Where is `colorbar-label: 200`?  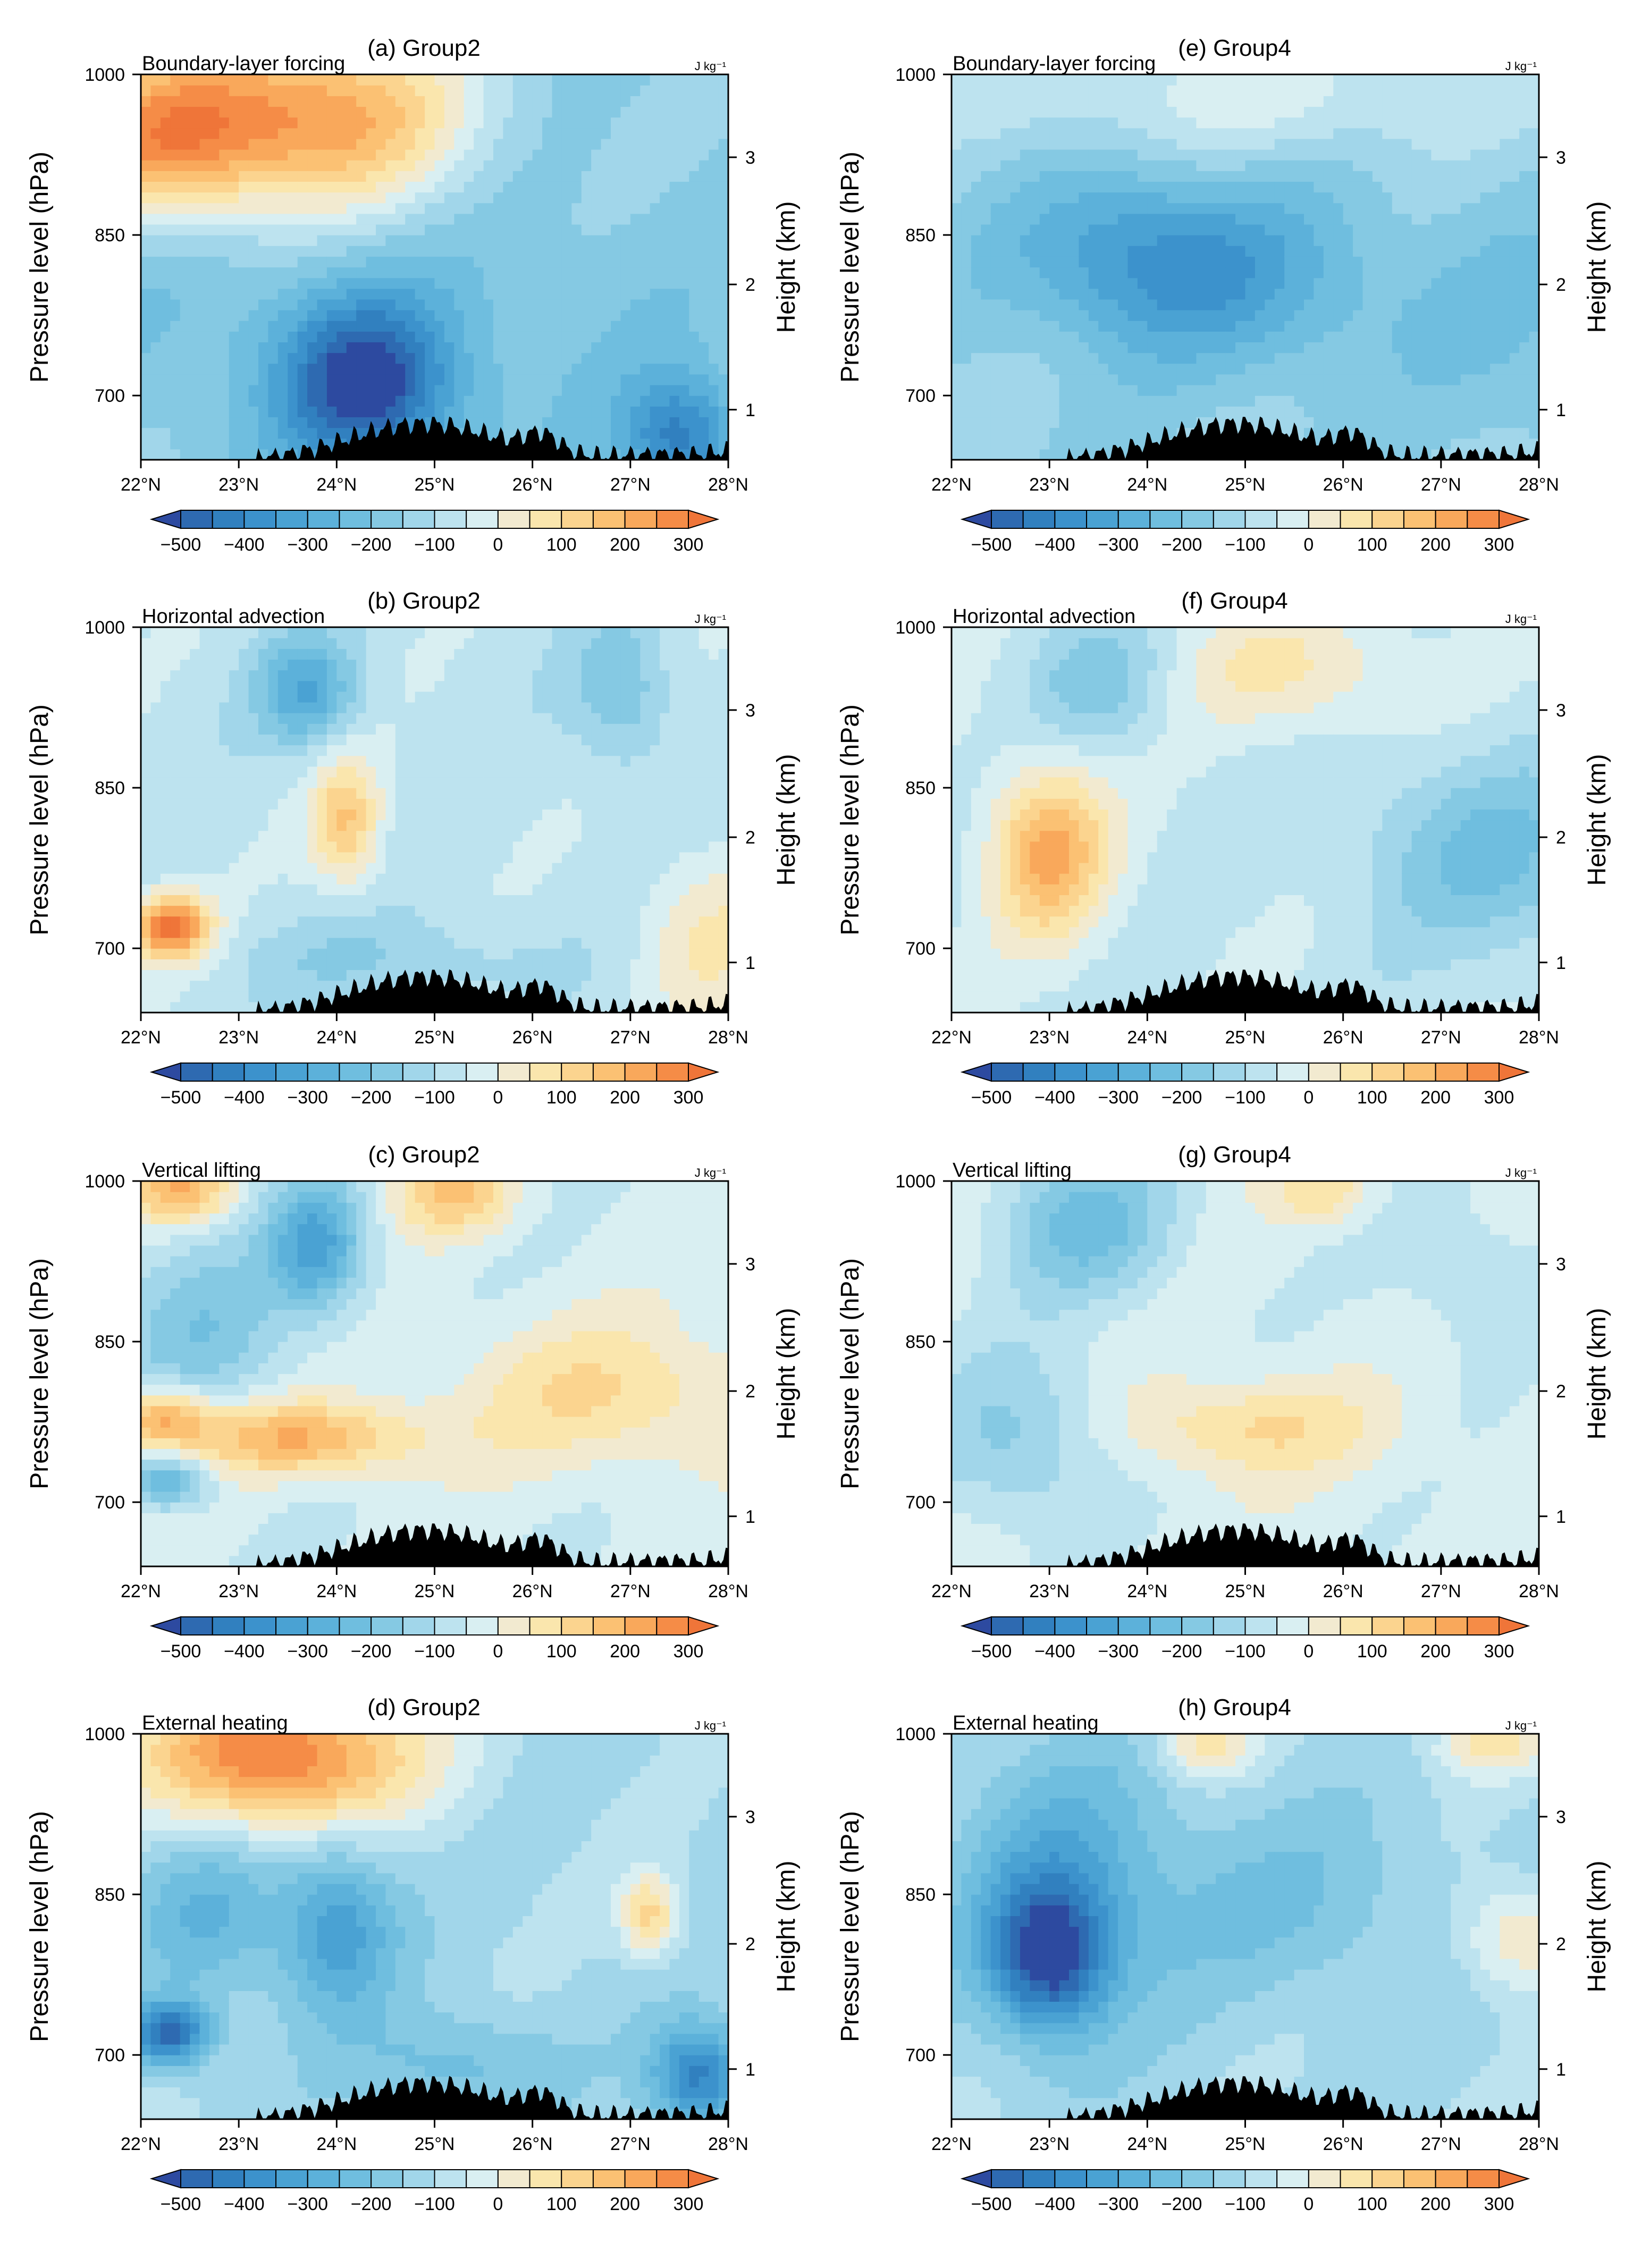 colorbar-label: 200 is located at coordinates (625, 545).